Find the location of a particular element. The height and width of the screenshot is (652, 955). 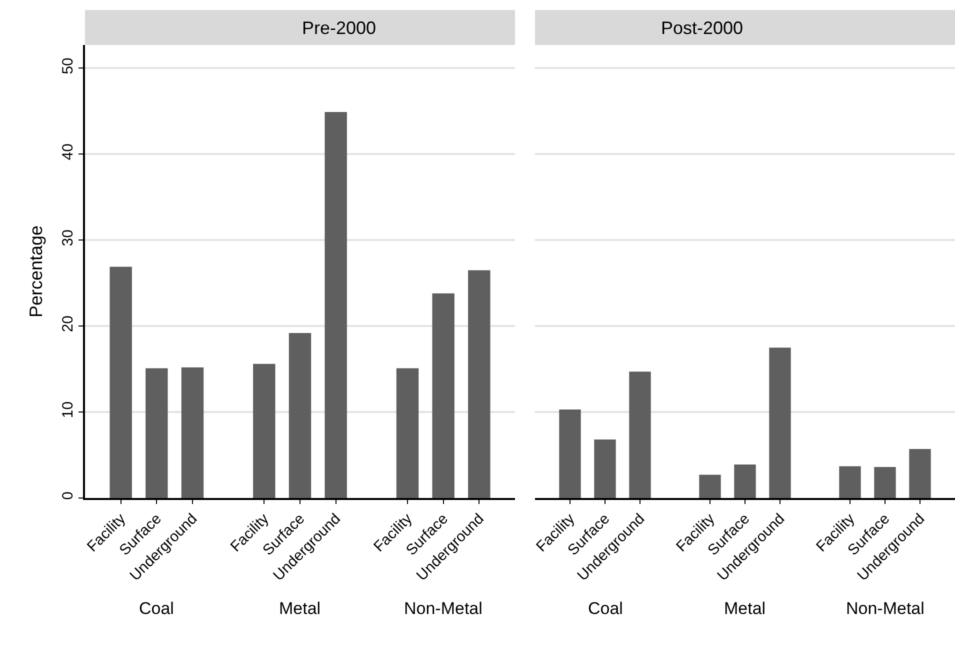

y-tick-label: 20 is located at coordinates (67, 323).